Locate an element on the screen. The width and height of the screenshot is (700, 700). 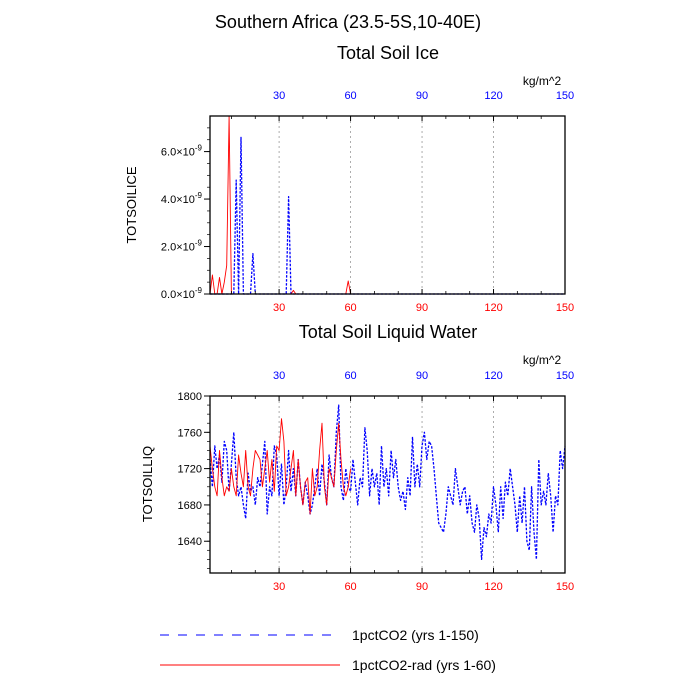
soil-ice-x-tick-label-top: 30 is located at coordinates (279, 96).